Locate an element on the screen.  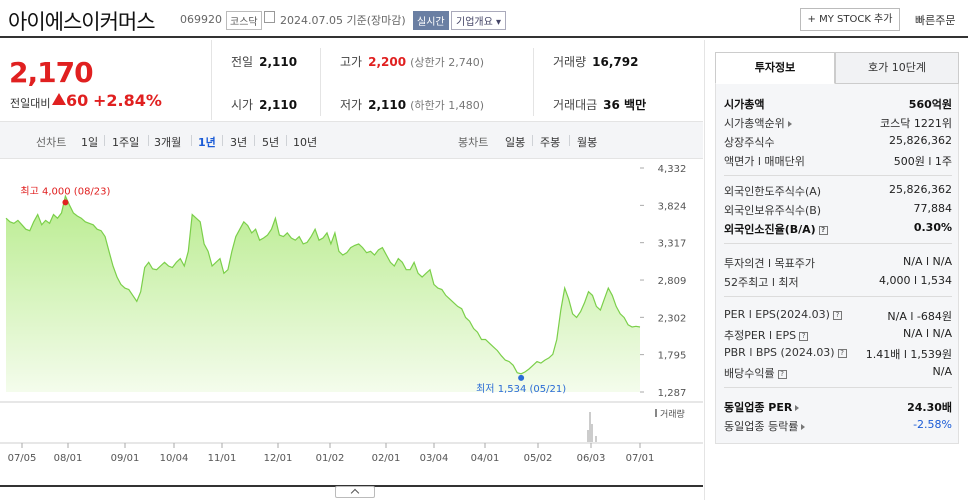
foreign-limit-label: 외국인한도주식수(A) is located at coordinates (773, 191).